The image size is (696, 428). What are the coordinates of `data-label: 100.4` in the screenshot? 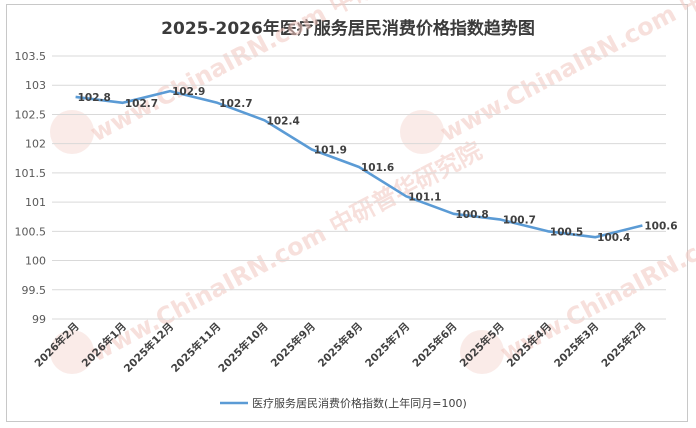 It's located at (613, 238).